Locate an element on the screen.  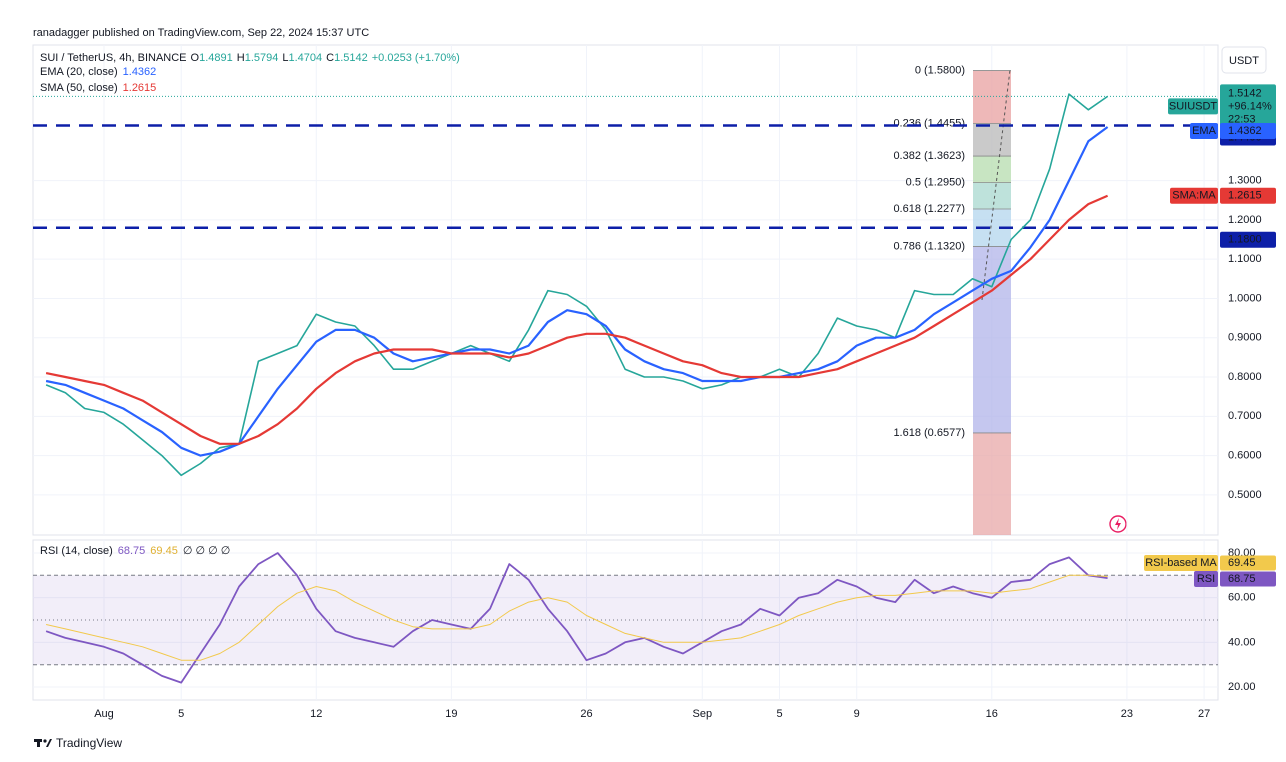
axis-tag-name-text: RSI-based MA is located at coordinates (1181, 563).